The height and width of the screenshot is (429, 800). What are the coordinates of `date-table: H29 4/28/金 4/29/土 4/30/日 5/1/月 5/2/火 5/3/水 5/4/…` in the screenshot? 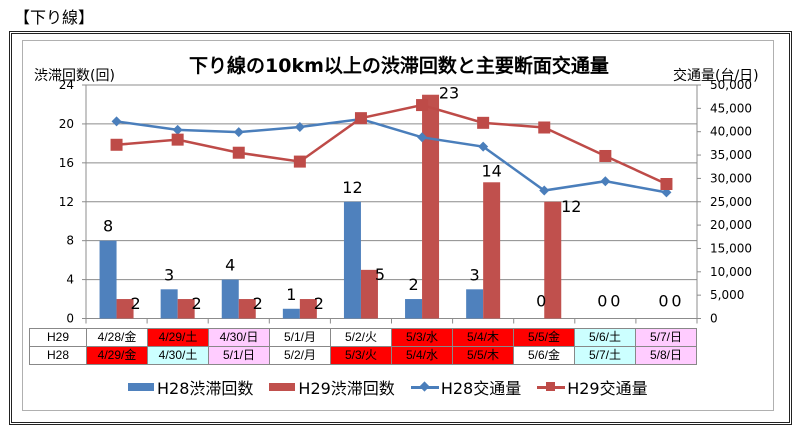 It's located at (363, 346).